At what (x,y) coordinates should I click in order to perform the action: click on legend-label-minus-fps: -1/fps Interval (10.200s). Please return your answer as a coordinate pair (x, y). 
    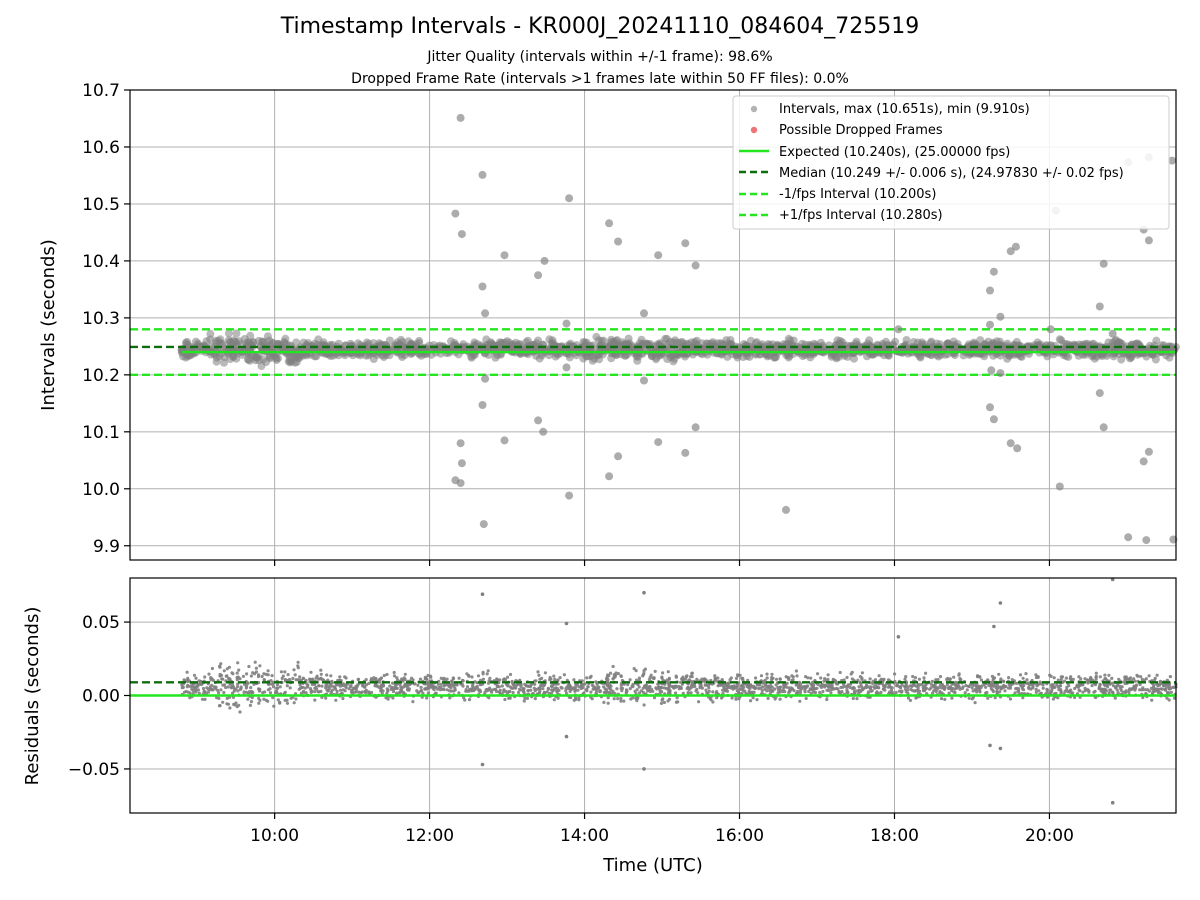
    Looking at the image, I should click on (857, 194).